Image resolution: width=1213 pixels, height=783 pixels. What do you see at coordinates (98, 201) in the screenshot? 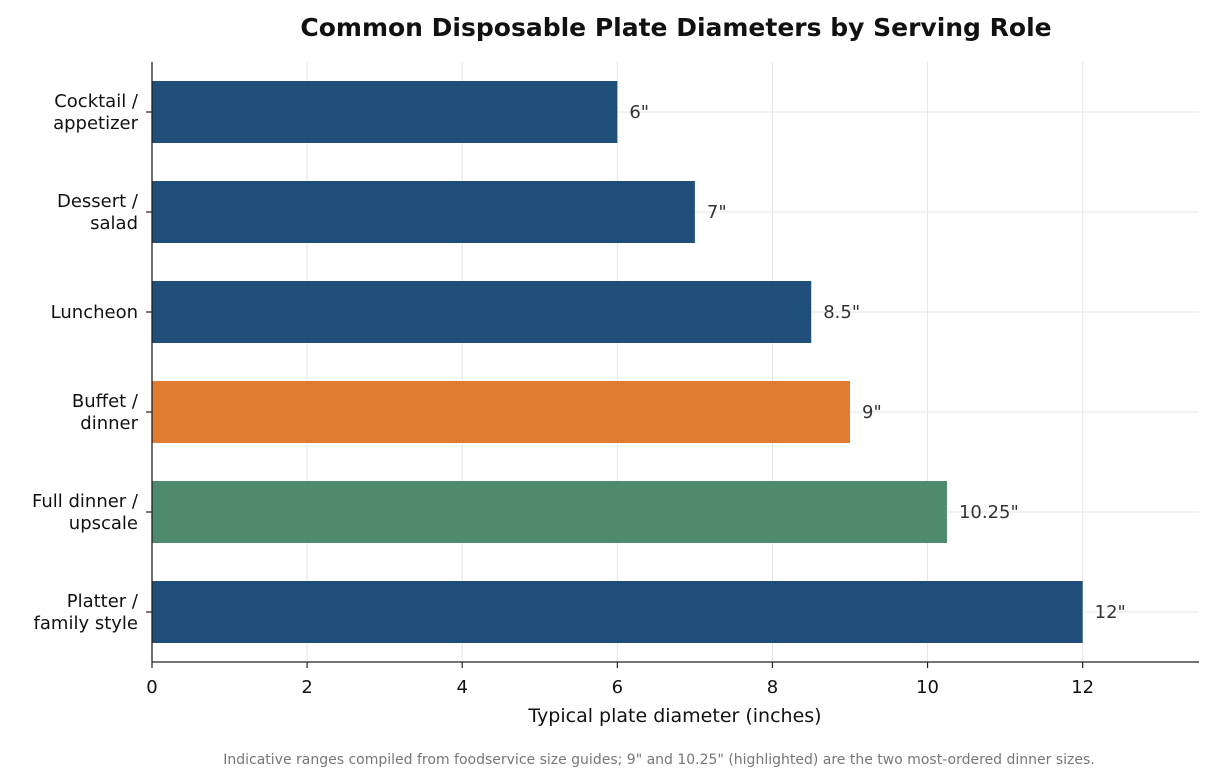
I see `y-tick-label-line: Dessert /` at bounding box center [98, 201].